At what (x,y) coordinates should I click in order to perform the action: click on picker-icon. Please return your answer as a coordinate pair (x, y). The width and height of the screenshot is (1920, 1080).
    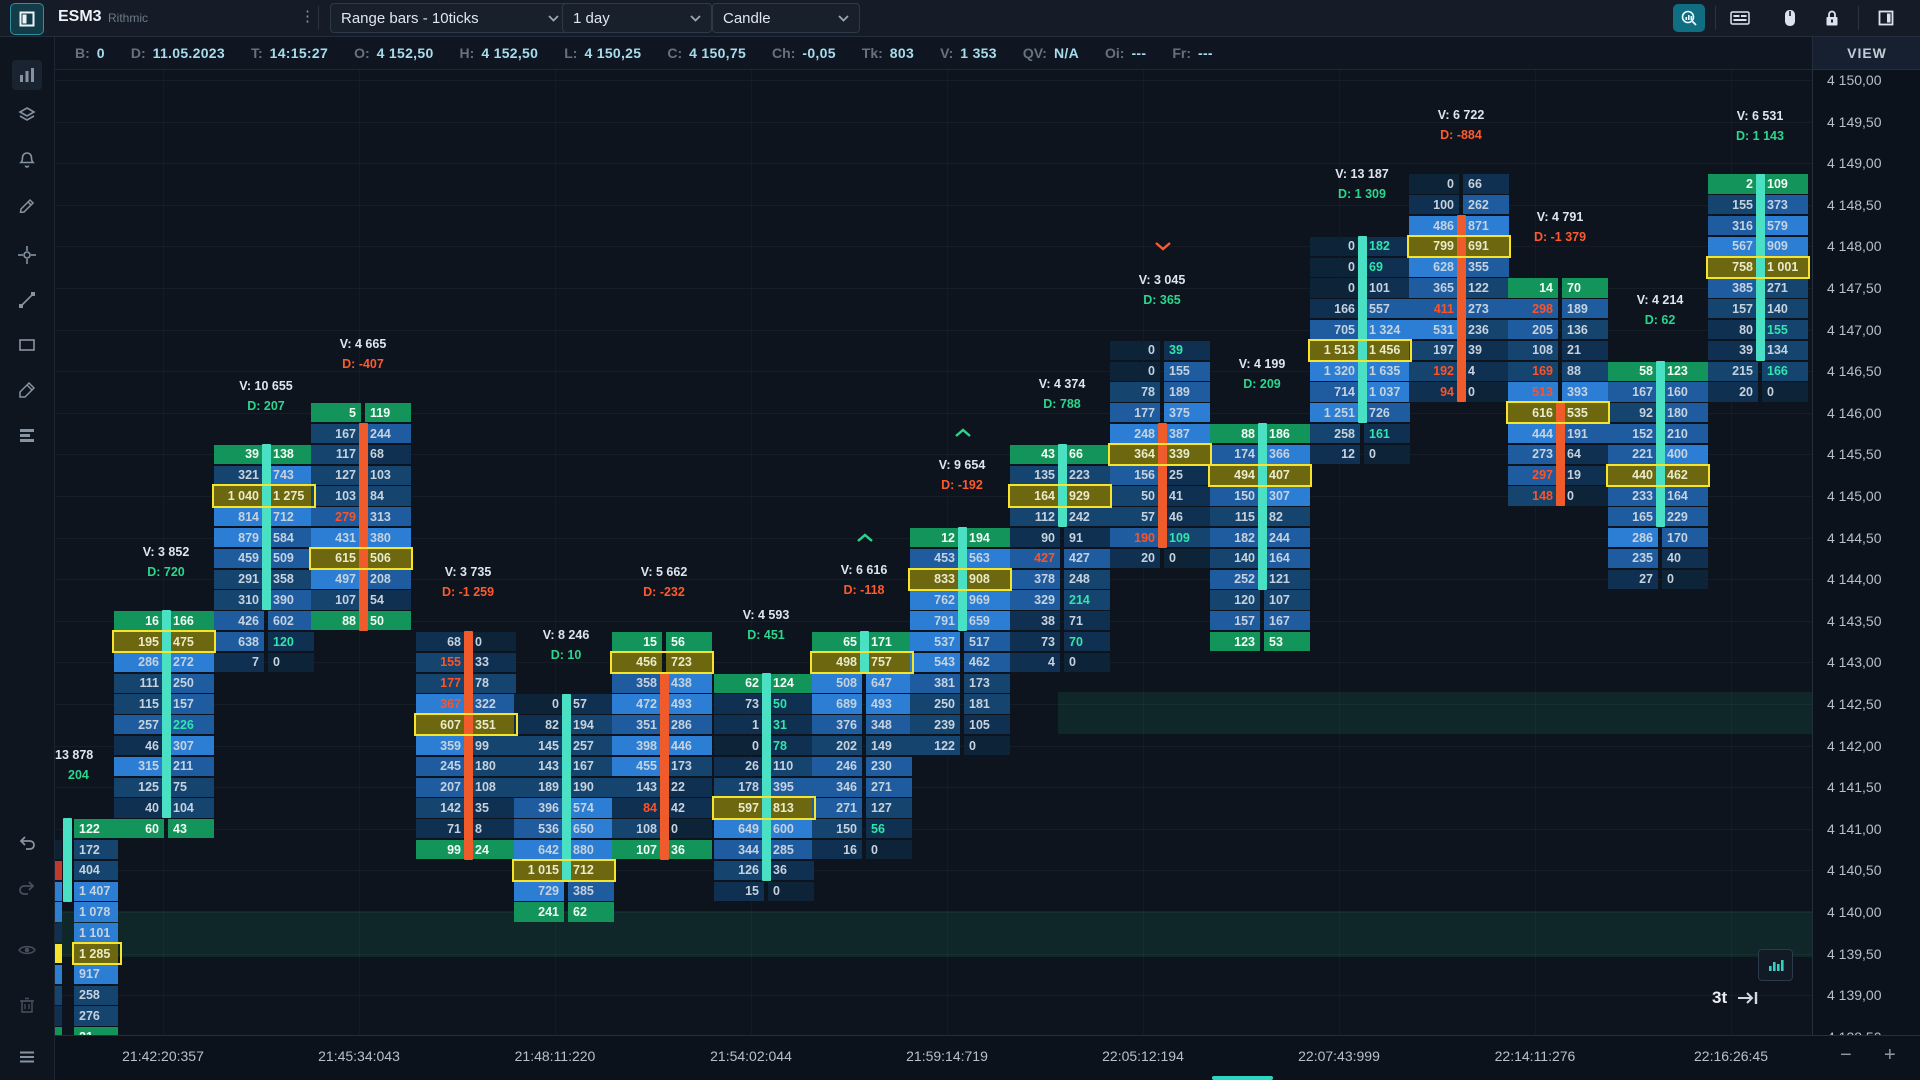
    Looking at the image, I should click on (27, 255).